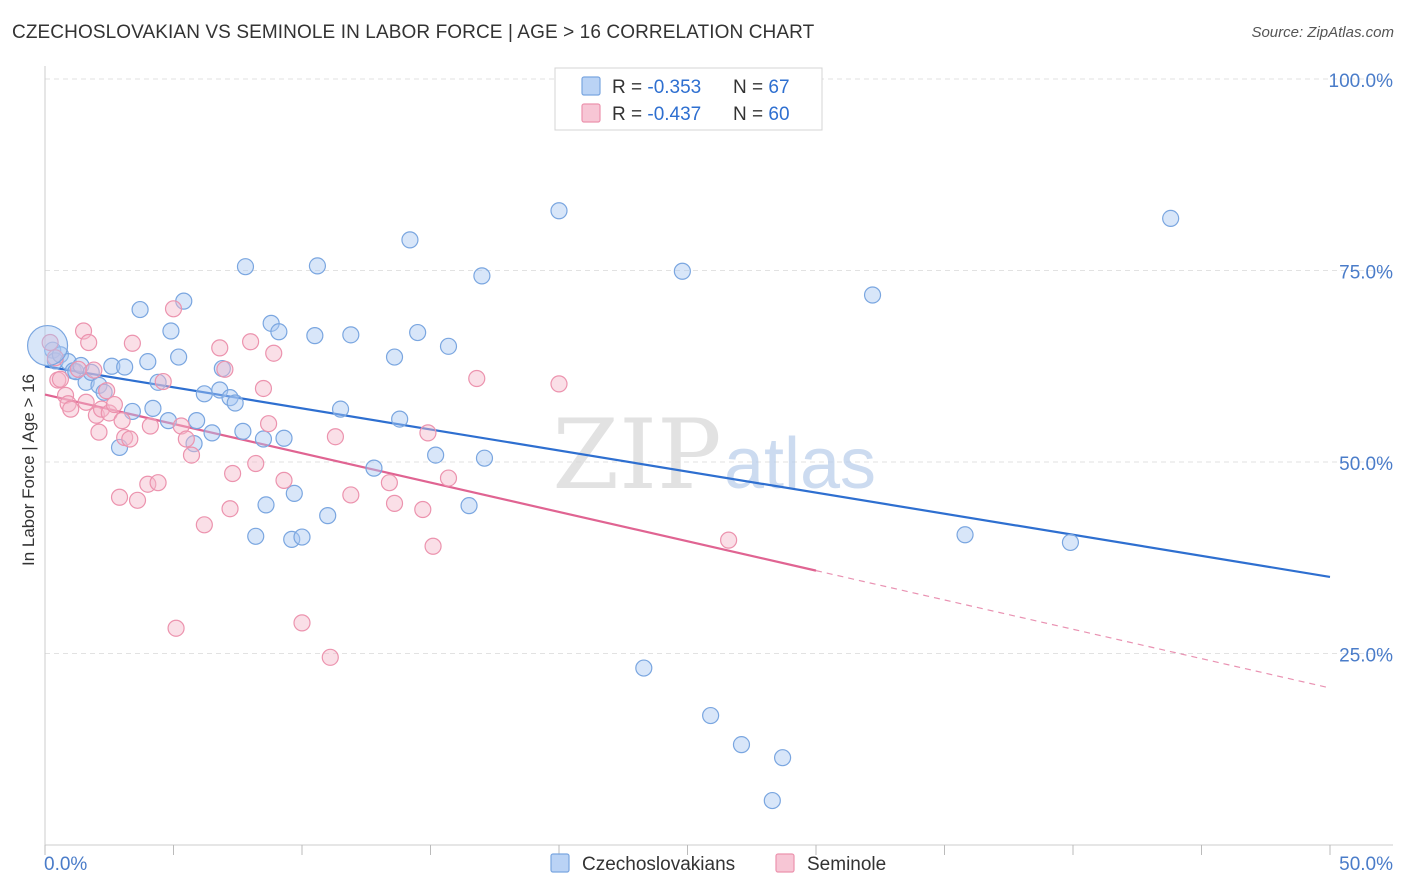  I want to click on stats-r-value-1: -0.353, so click(674, 87).